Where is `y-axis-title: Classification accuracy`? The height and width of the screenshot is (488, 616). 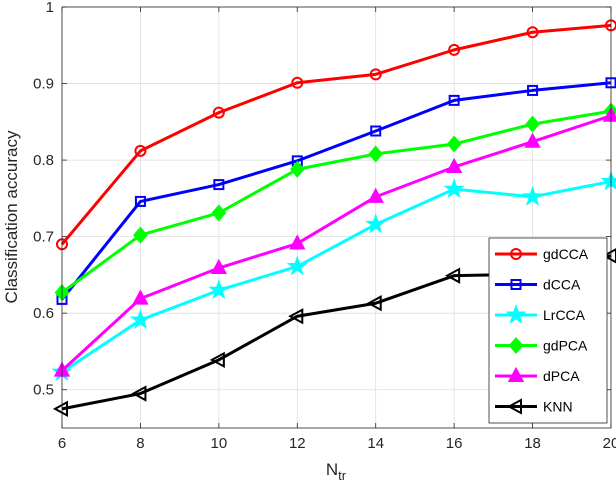 y-axis-title: Classification accuracy is located at coordinates (11, 216).